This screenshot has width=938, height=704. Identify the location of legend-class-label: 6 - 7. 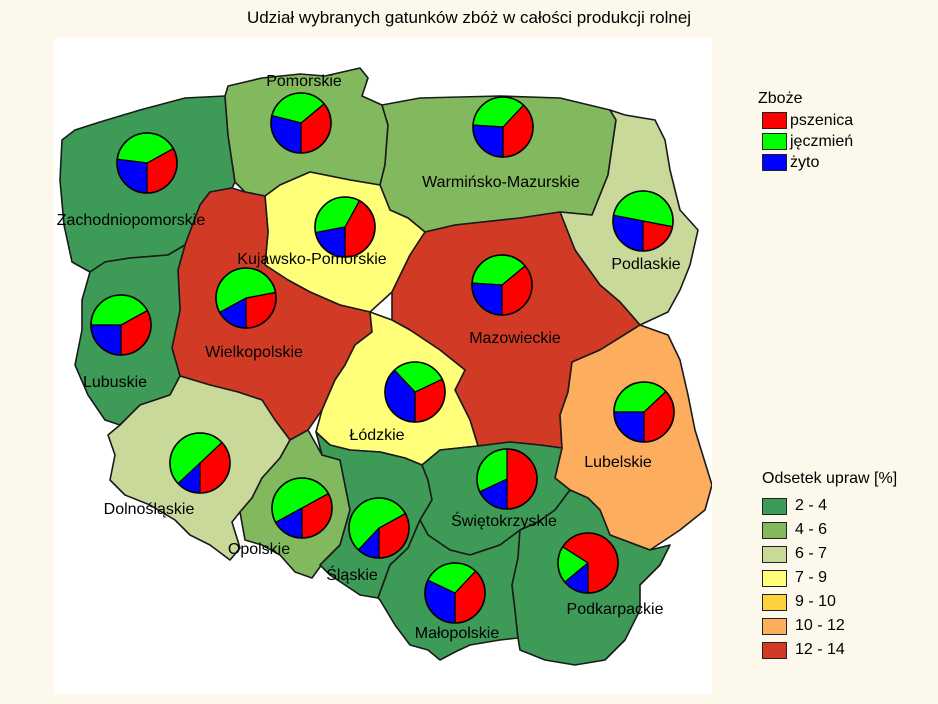
(811, 553).